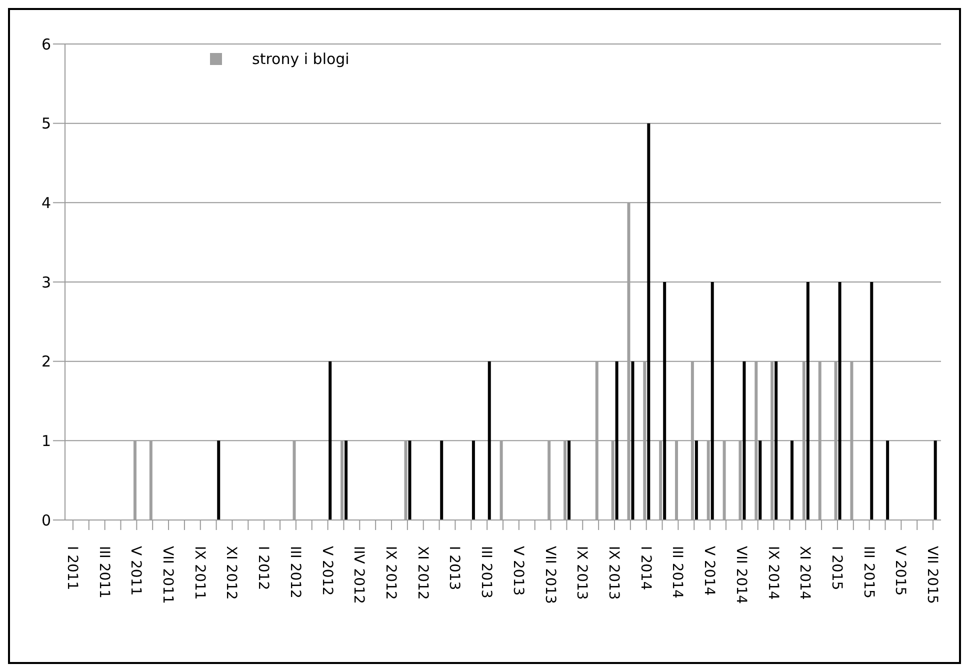  Describe the element at coordinates (46, 361) in the screenshot. I see `y-tick-label: 2` at that location.